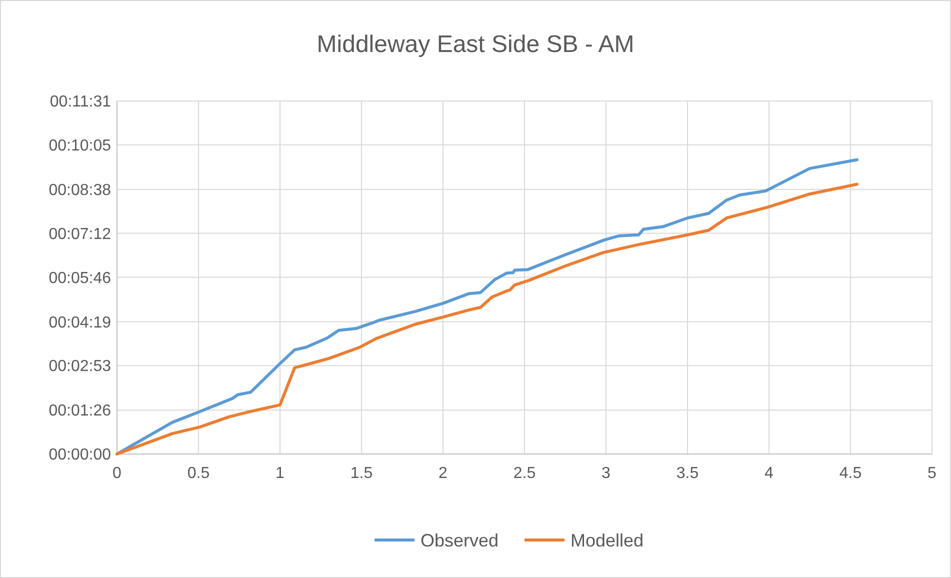 This screenshot has width=951, height=578. What do you see at coordinates (80, 234) in the screenshot?
I see `y-tick-label: 00:07:12` at bounding box center [80, 234].